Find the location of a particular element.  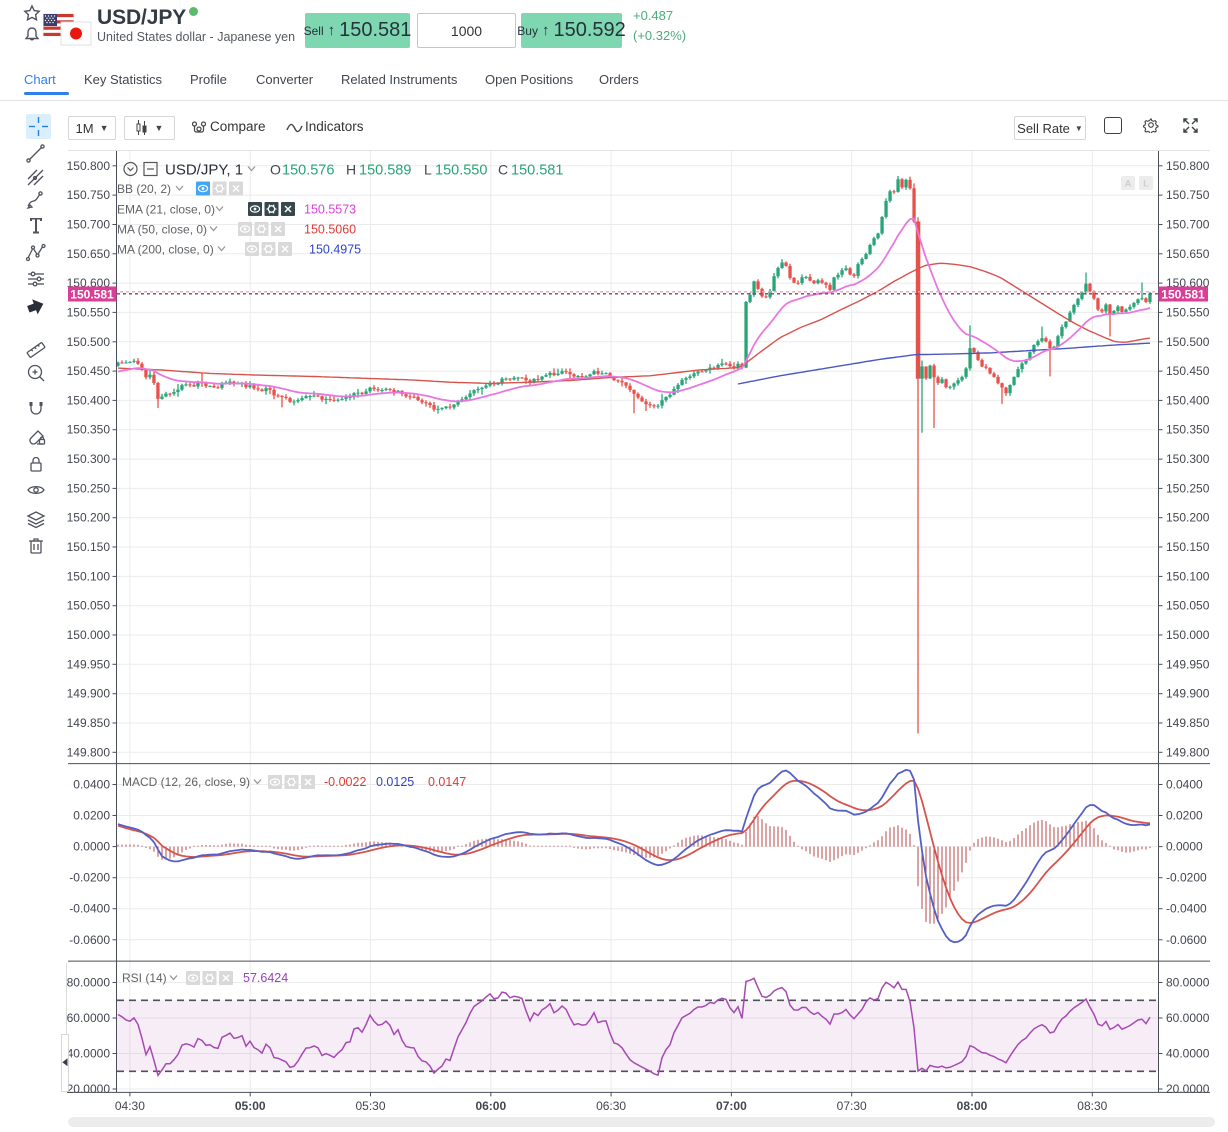

svg-text: 05:00 is located at coordinates (250, 1106).